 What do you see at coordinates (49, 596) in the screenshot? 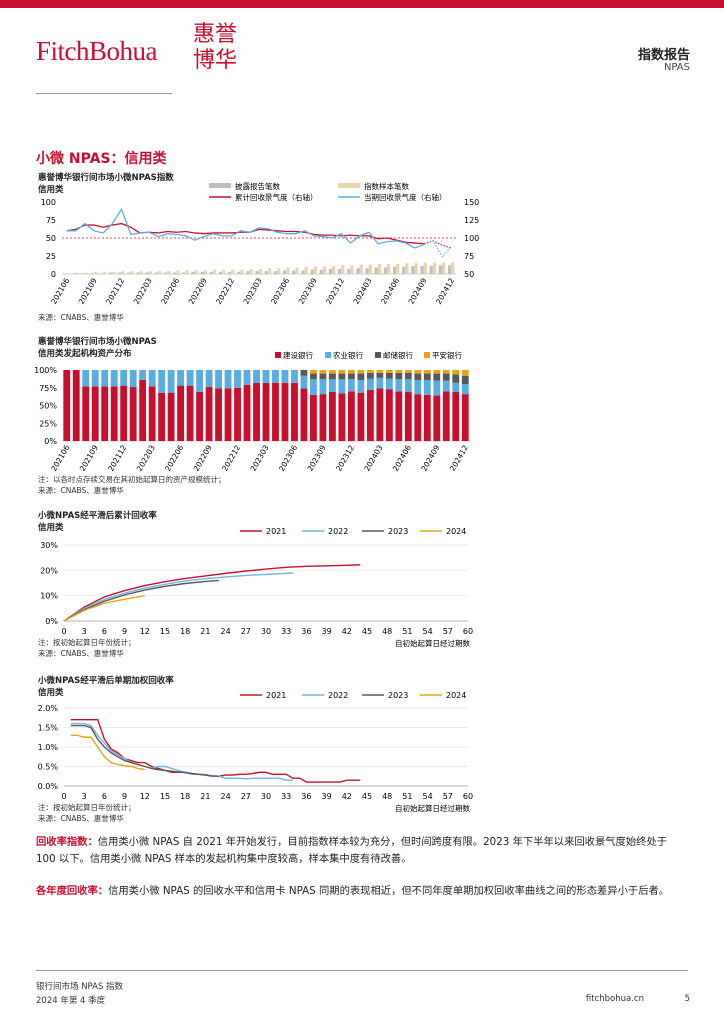
I see `c3-ytick: 10%` at bounding box center [49, 596].